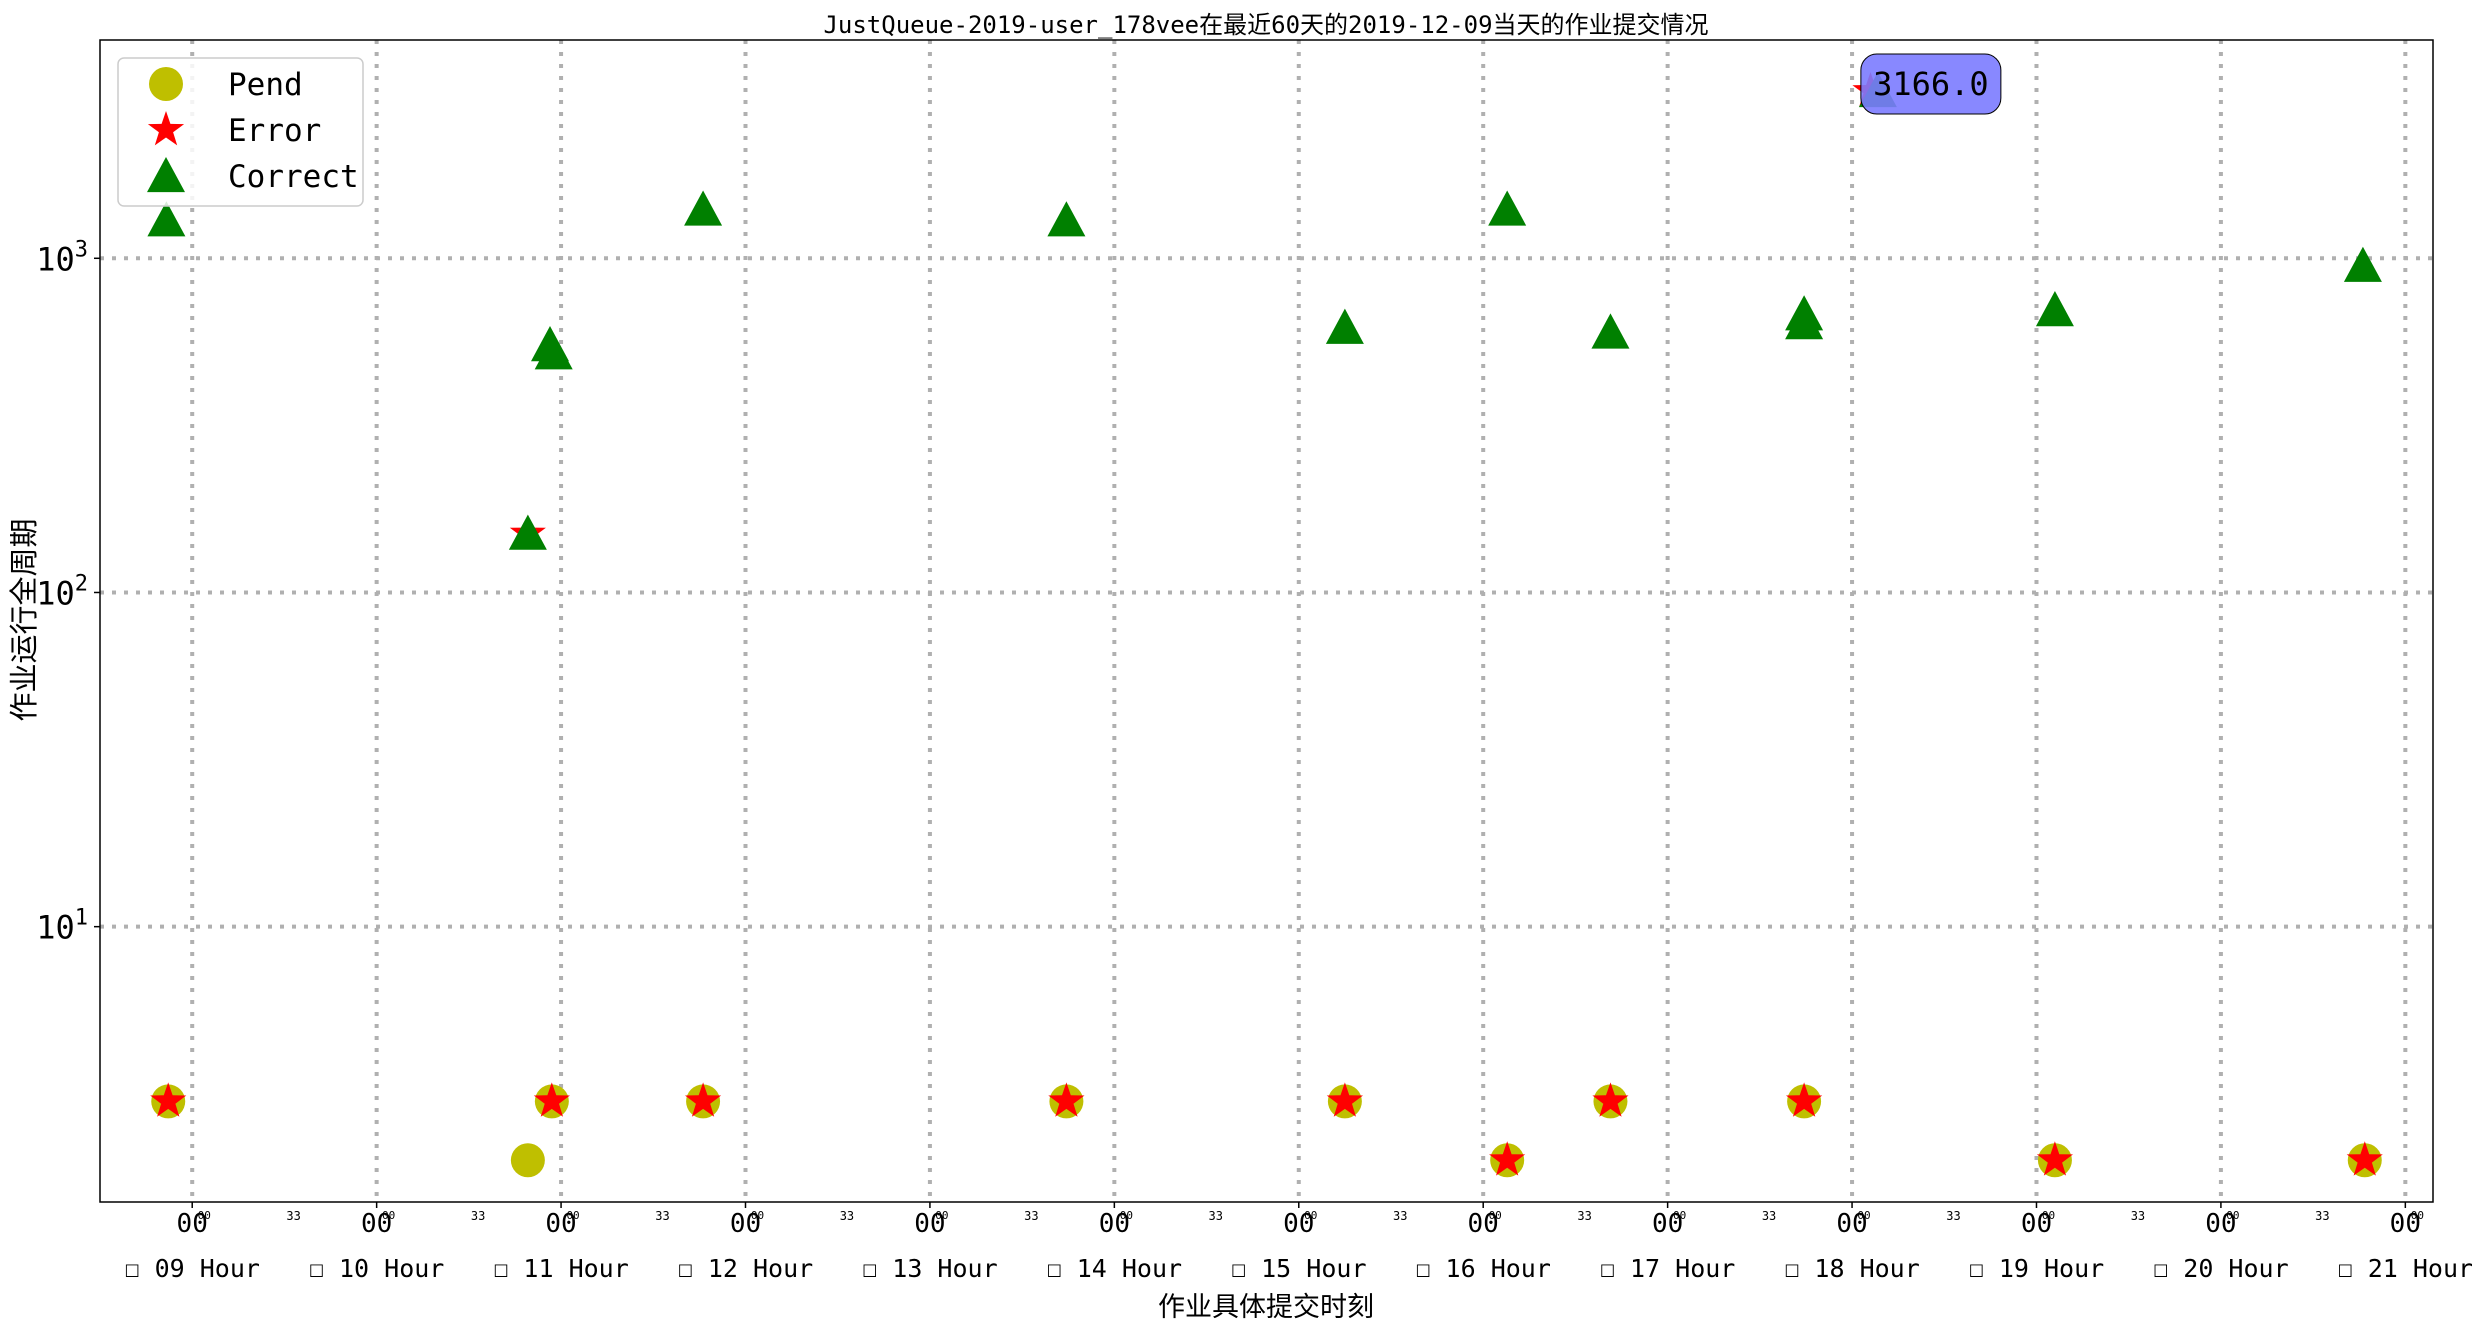  I want to click on value-annotation: 3166.0, so click(1931, 84).